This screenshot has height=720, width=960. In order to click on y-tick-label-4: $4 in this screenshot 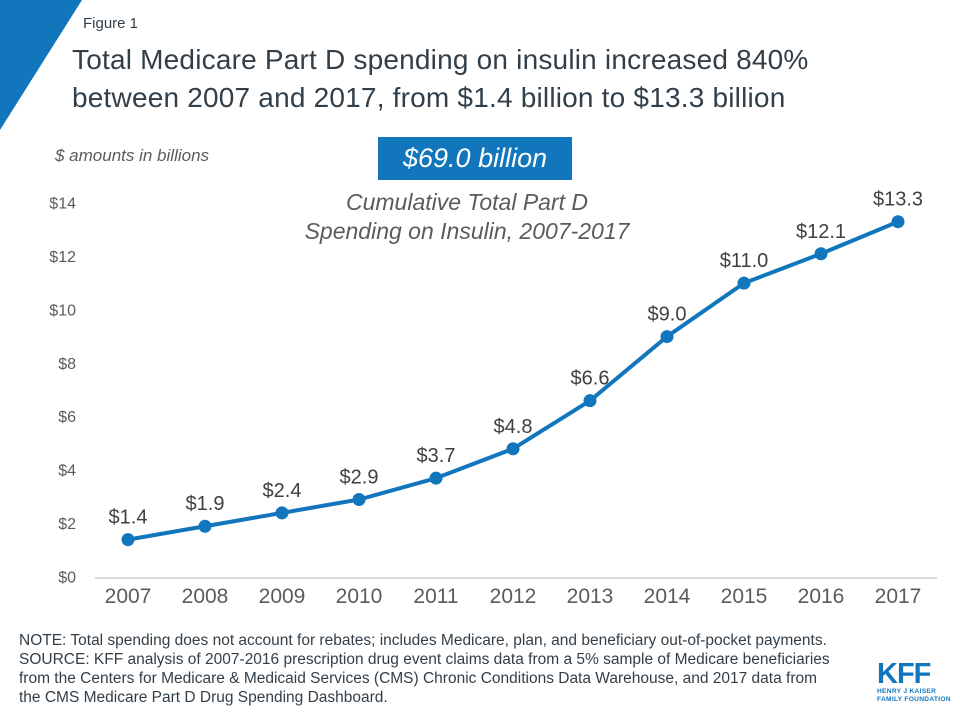, I will do `click(67, 471)`.